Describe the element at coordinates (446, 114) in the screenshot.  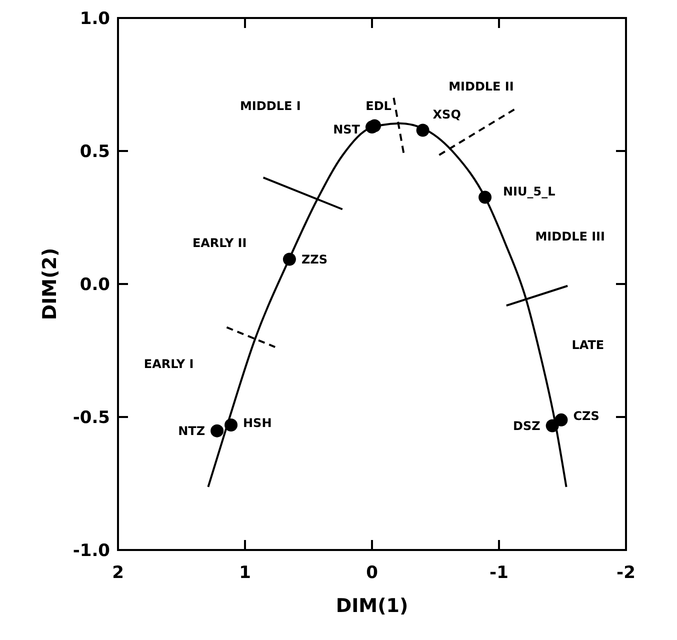
I see `annotation: XSQ` at that location.